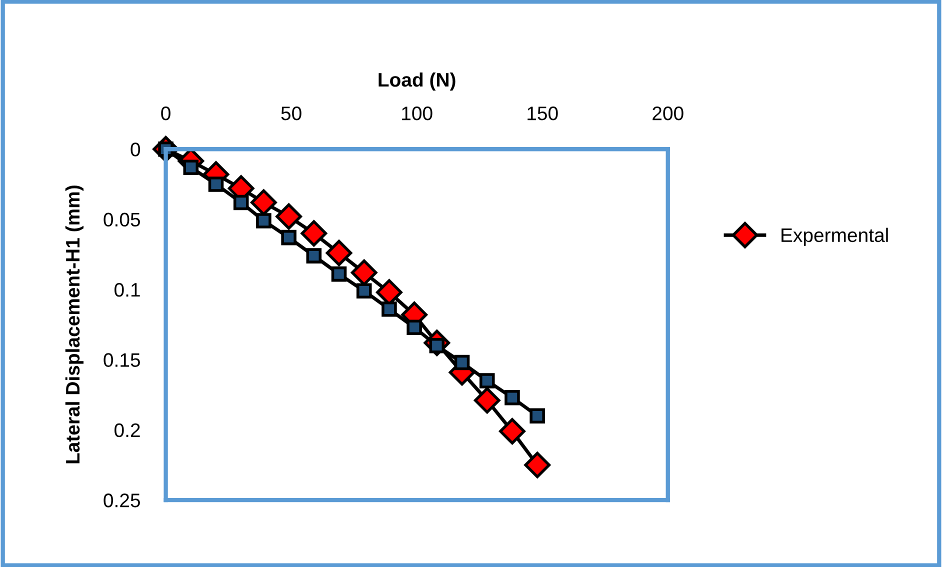 This screenshot has height=567, width=942. I want to click on y-axis-title: Lateral Displacement-H1 (mm), so click(74, 325).